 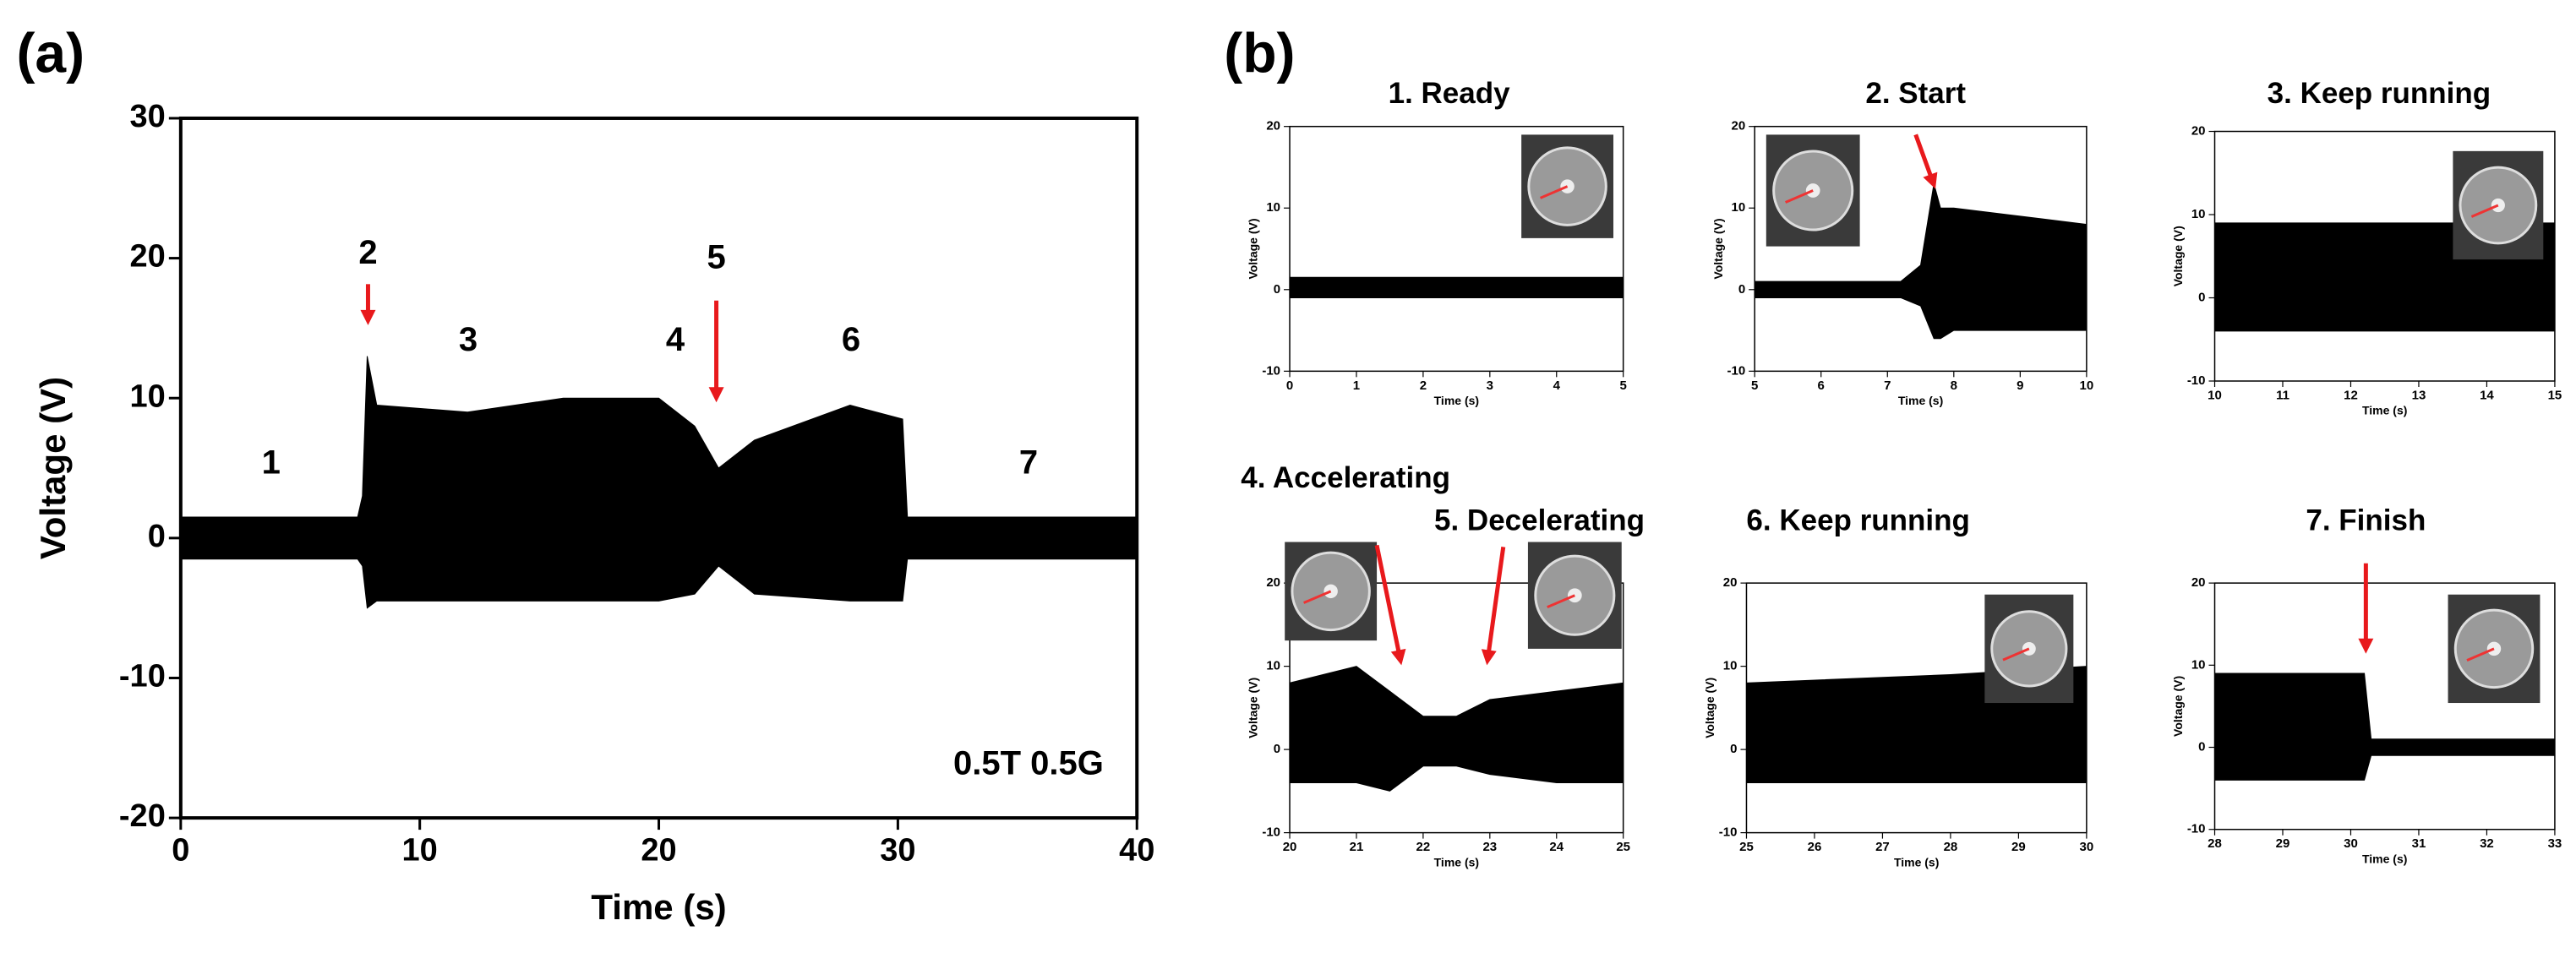 What do you see at coordinates (1954, 385) in the screenshot?
I see `x-tick-label: 8` at bounding box center [1954, 385].